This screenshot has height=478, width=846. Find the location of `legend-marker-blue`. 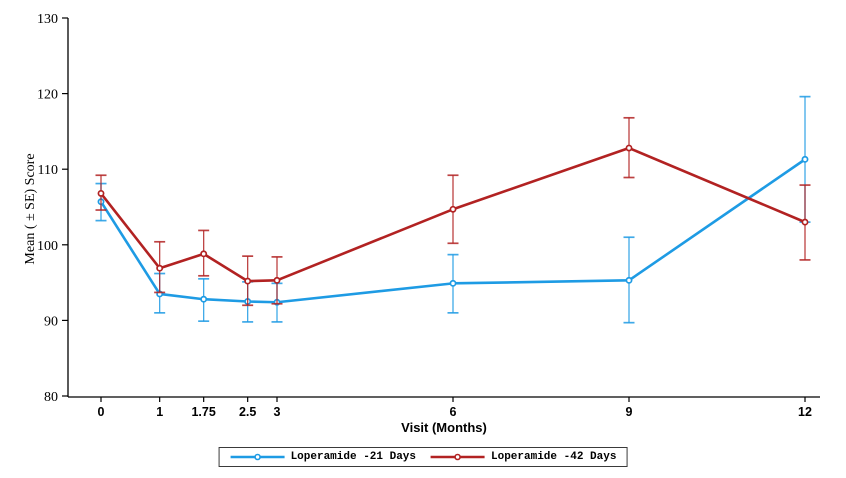

legend-marker-blue is located at coordinates (257, 457).